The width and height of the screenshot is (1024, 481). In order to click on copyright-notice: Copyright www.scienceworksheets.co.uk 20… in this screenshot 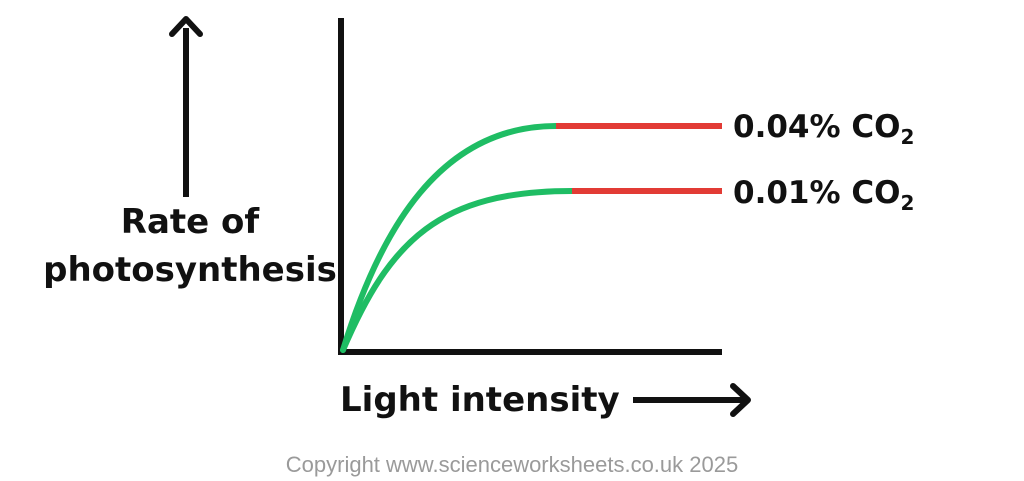, I will do `click(512, 464)`.